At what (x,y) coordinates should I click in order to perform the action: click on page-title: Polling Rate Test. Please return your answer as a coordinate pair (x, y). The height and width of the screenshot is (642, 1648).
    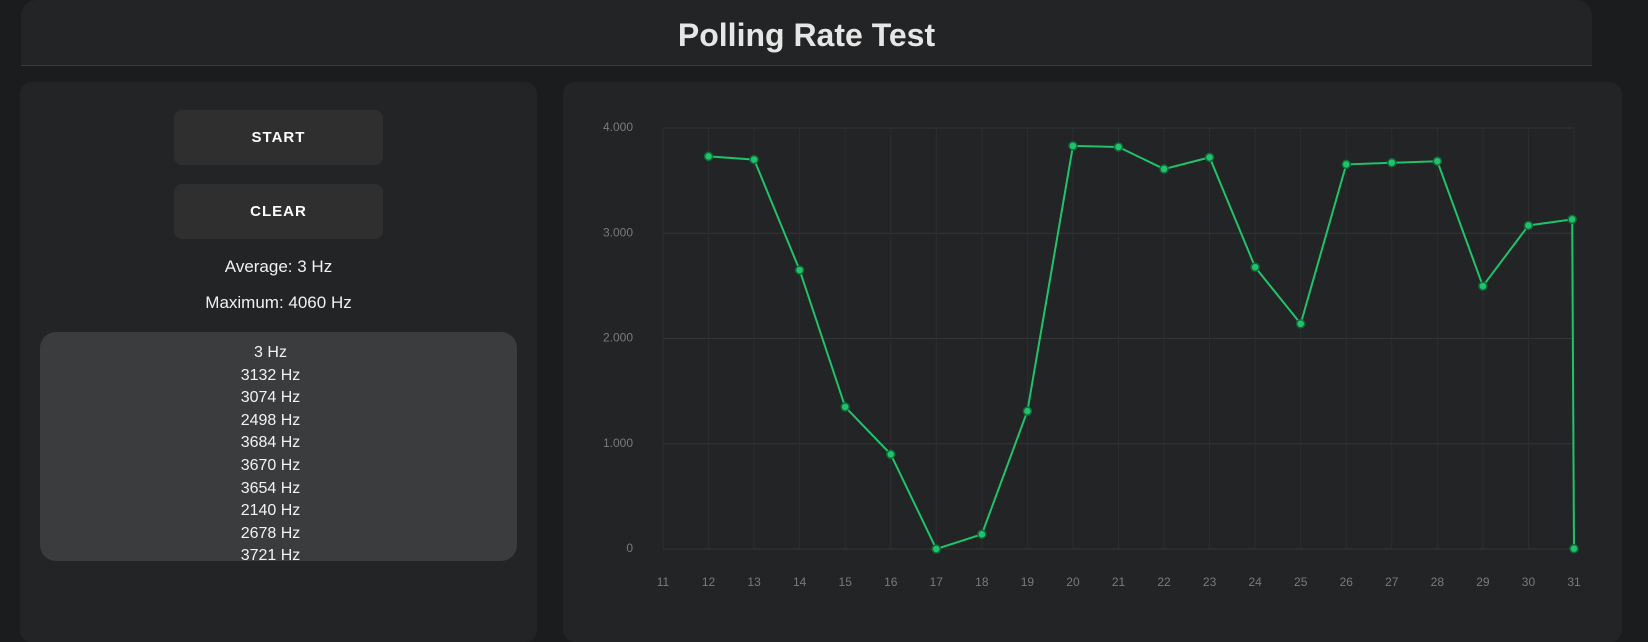
    Looking at the image, I should click on (806, 35).